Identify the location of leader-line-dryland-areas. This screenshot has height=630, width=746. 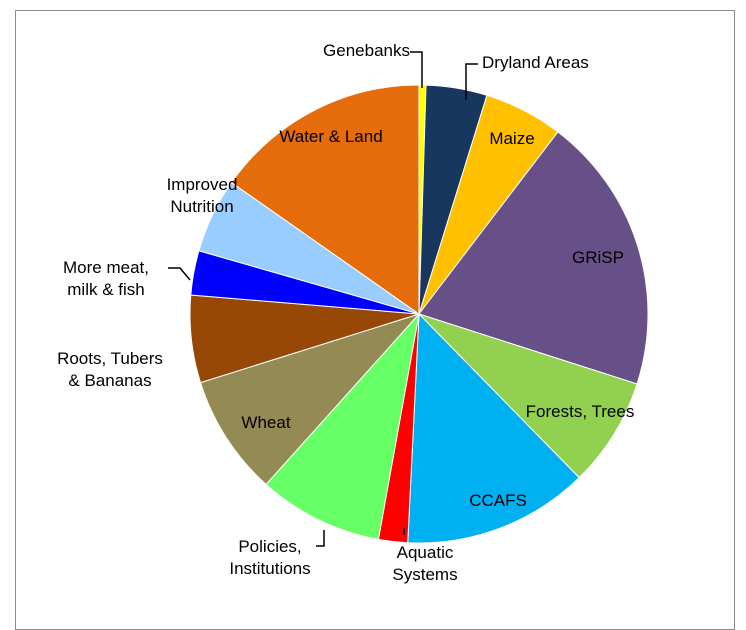
(471, 81).